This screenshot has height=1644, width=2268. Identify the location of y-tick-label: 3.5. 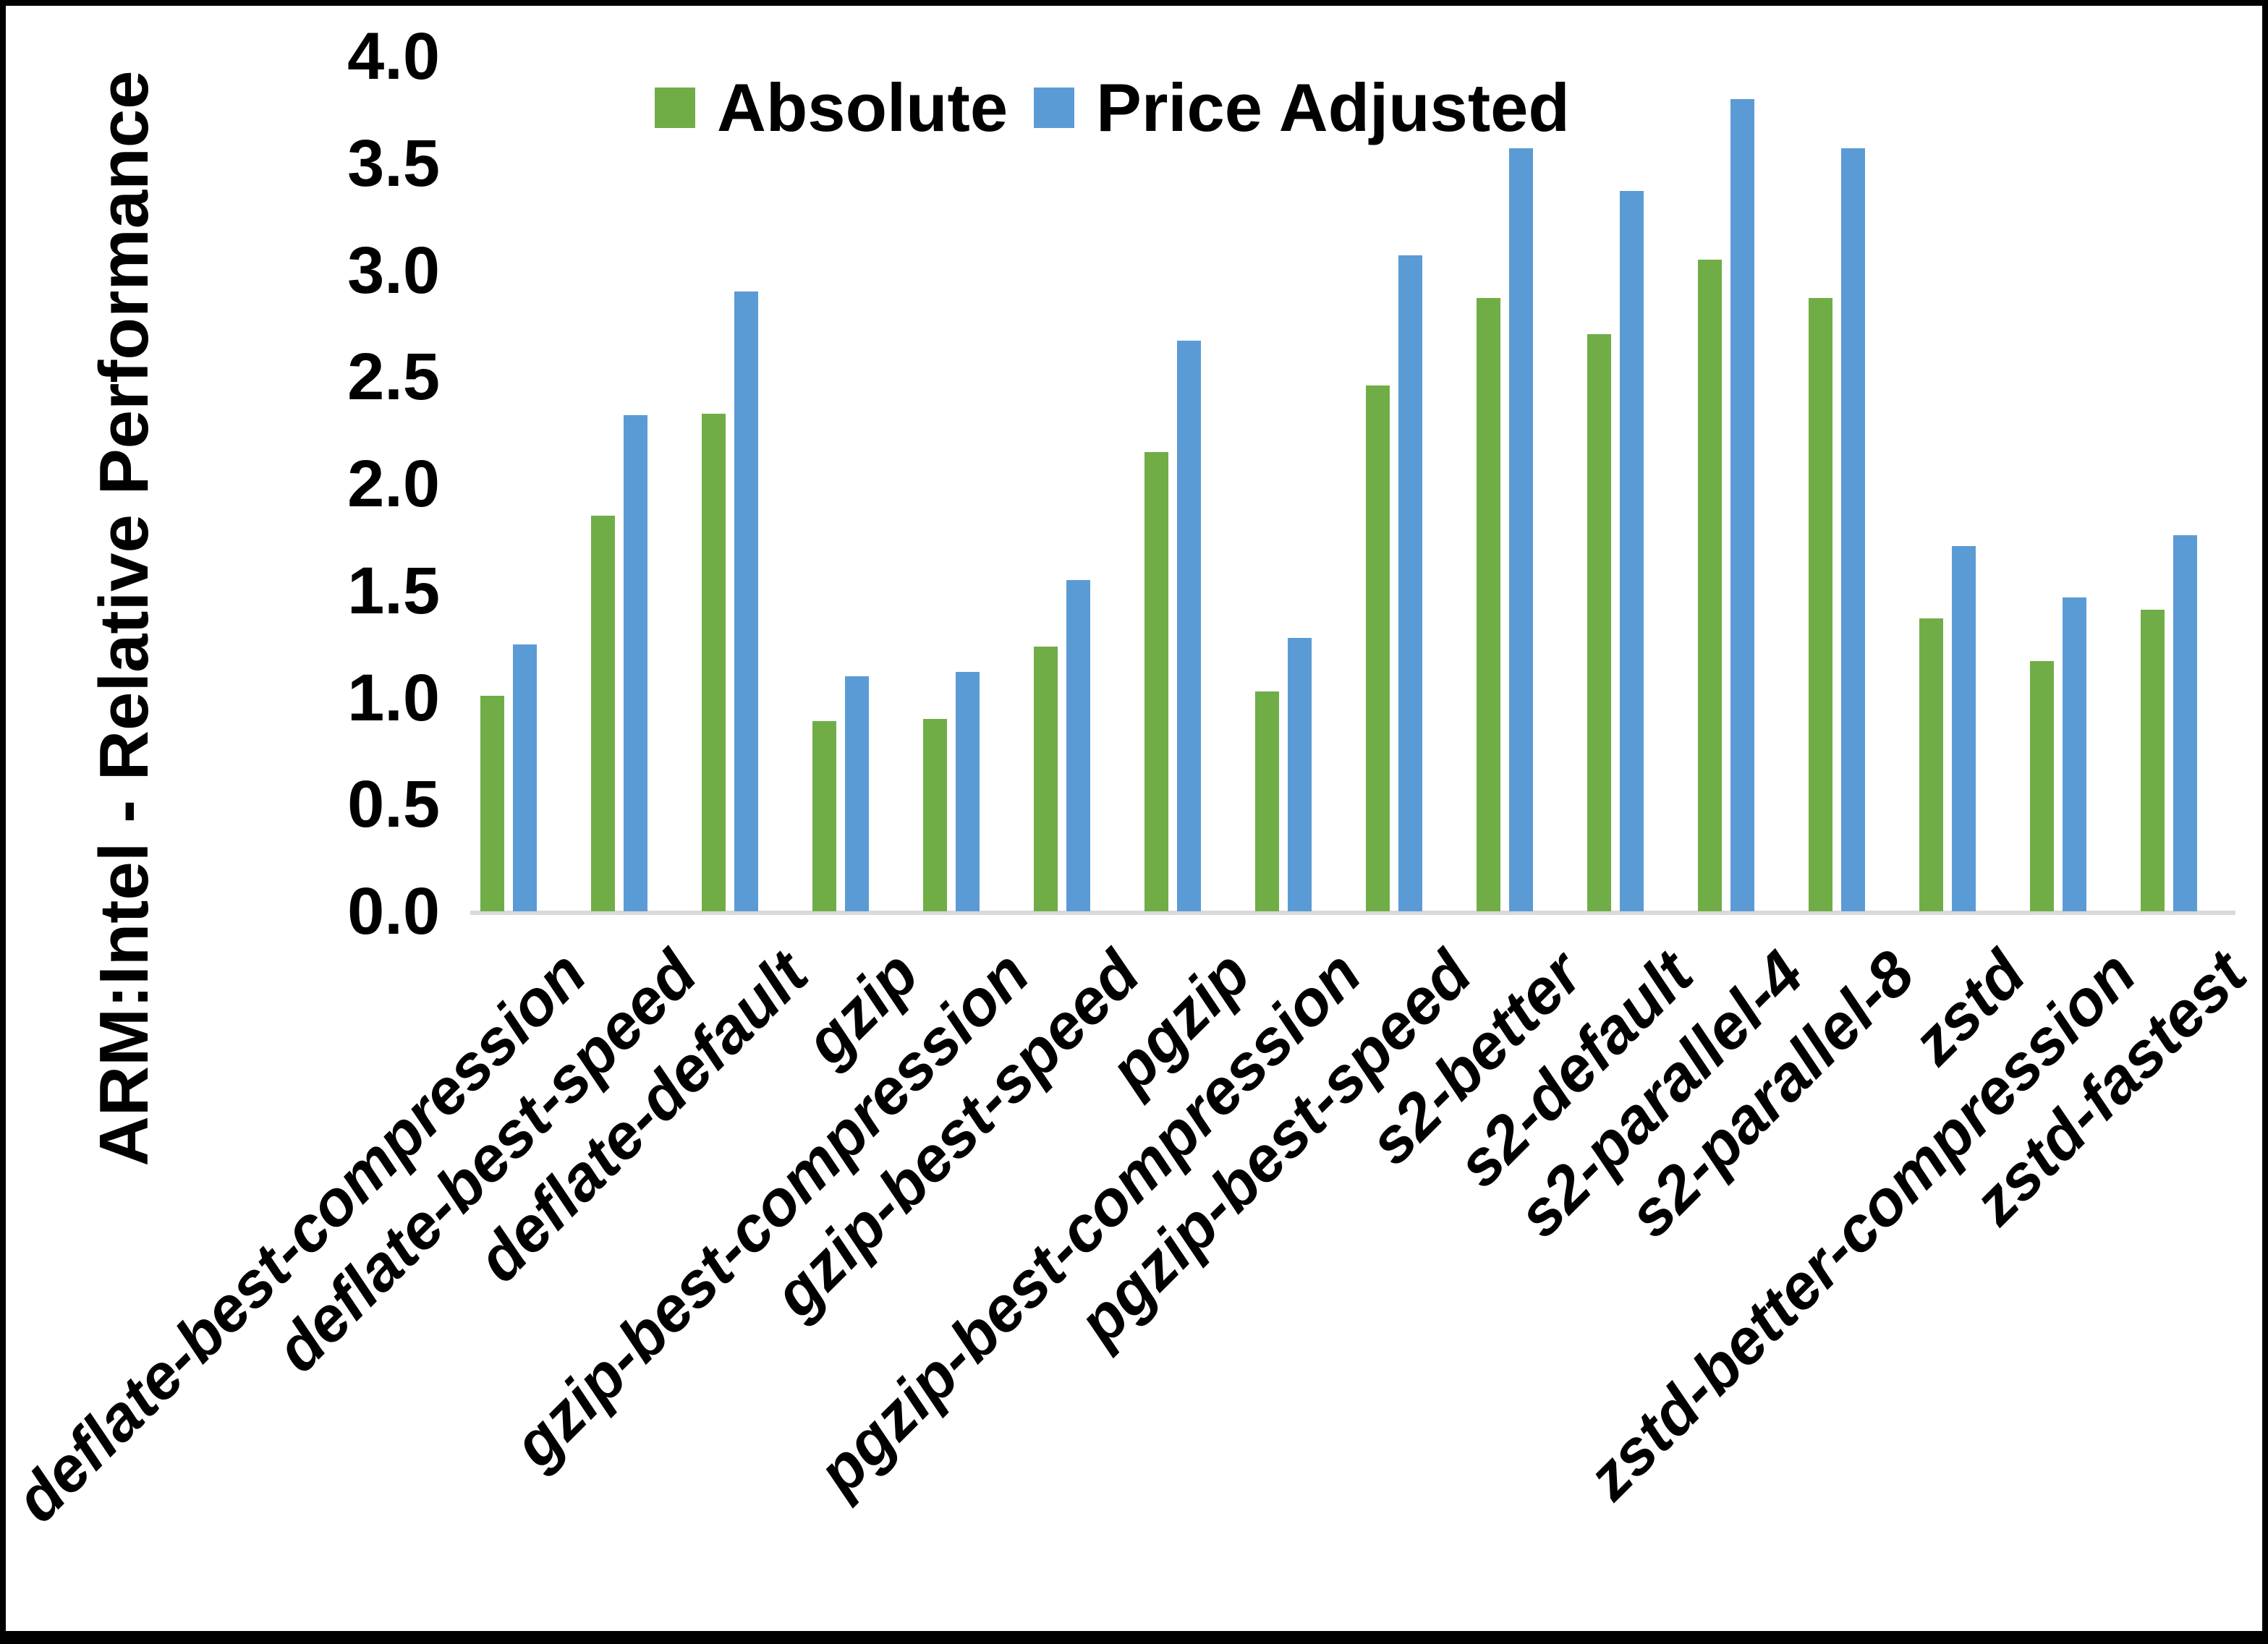
(394, 163).